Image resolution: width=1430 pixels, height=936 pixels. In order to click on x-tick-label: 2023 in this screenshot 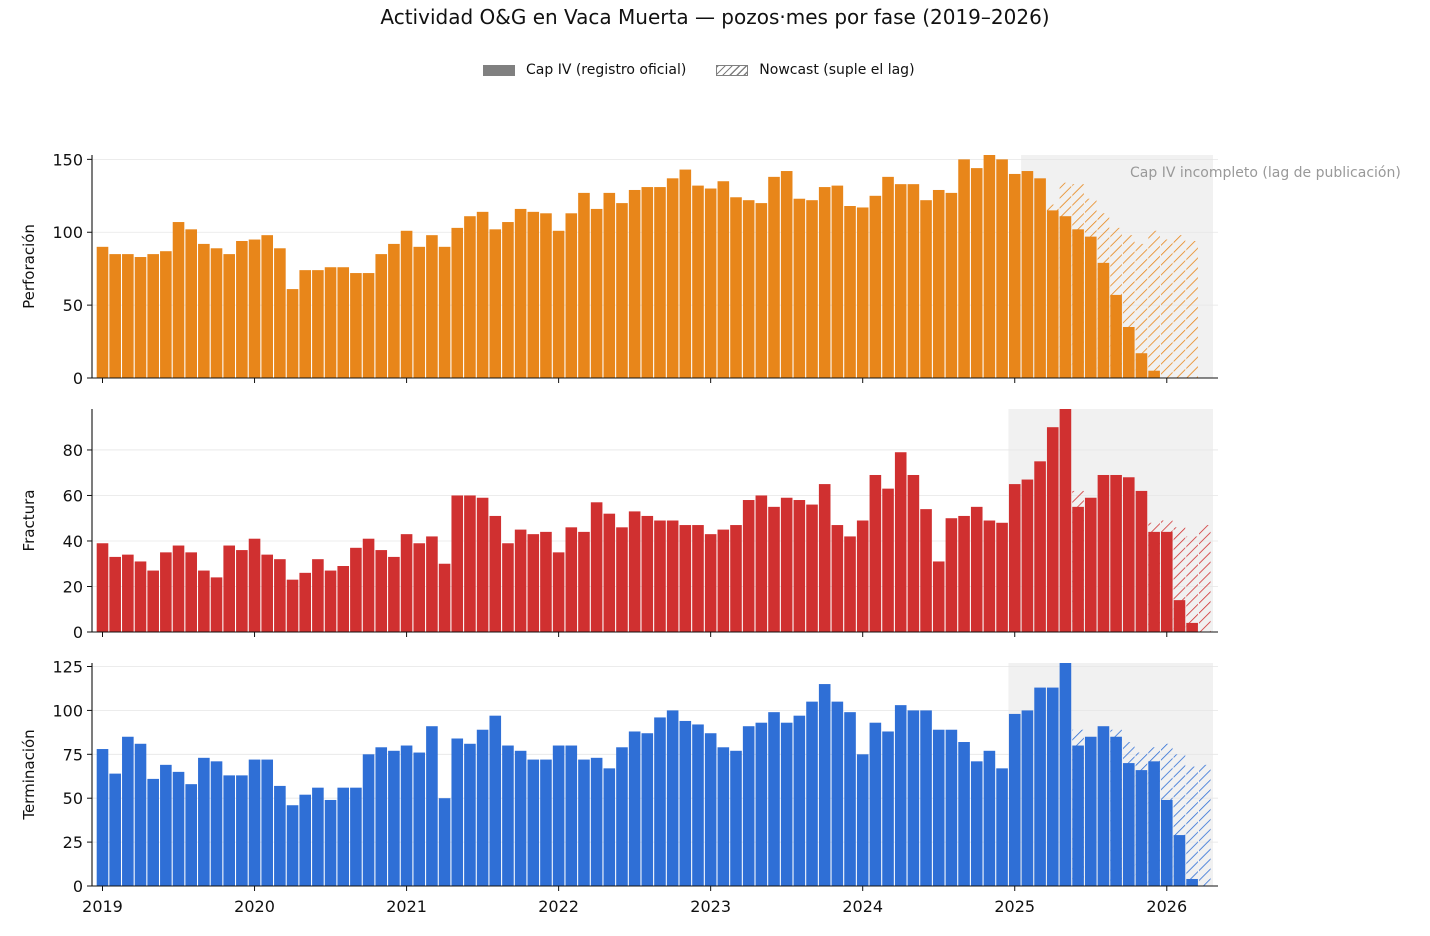, I will do `click(710, 906)`.